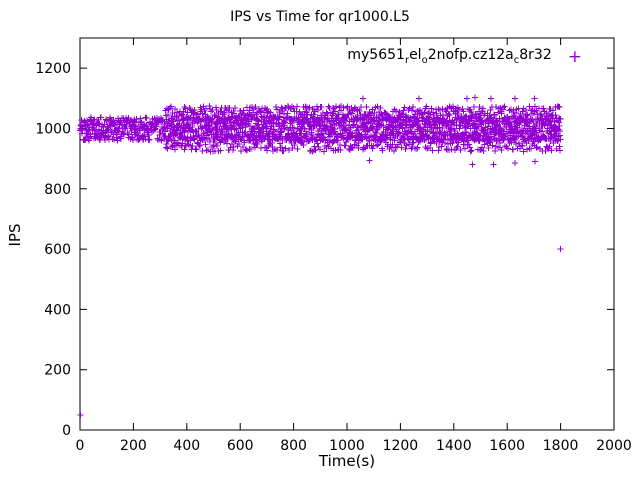 The height and width of the screenshot is (480, 640). What do you see at coordinates (574, 57) in the screenshot?
I see `legend-marker-icon: +` at bounding box center [574, 57].